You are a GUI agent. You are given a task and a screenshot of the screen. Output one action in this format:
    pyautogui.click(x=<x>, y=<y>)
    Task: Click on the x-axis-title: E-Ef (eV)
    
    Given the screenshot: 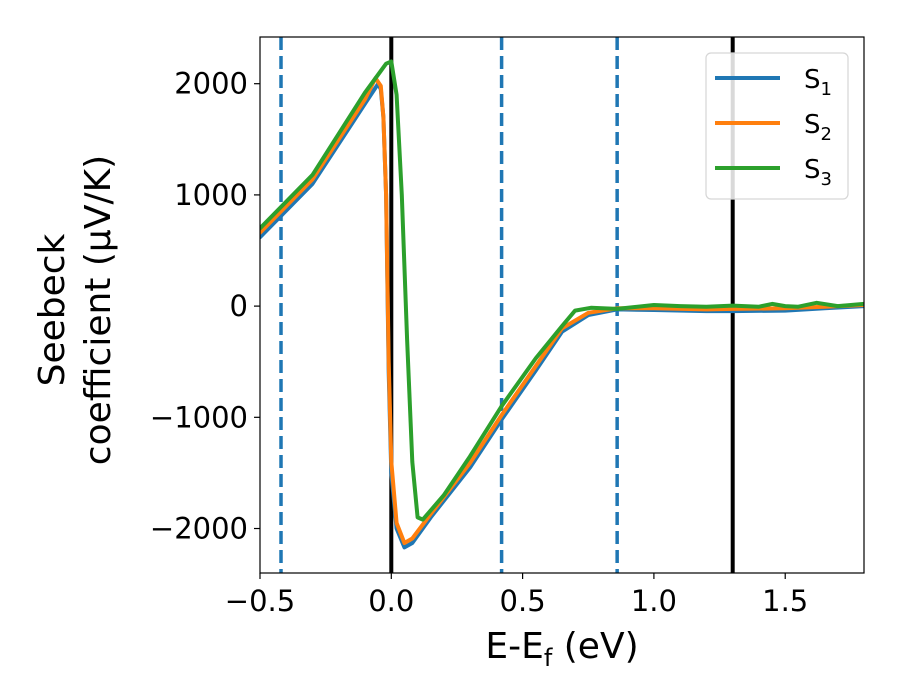 What is the action you would take?
    pyautogui.click(x=561, y=649)
    